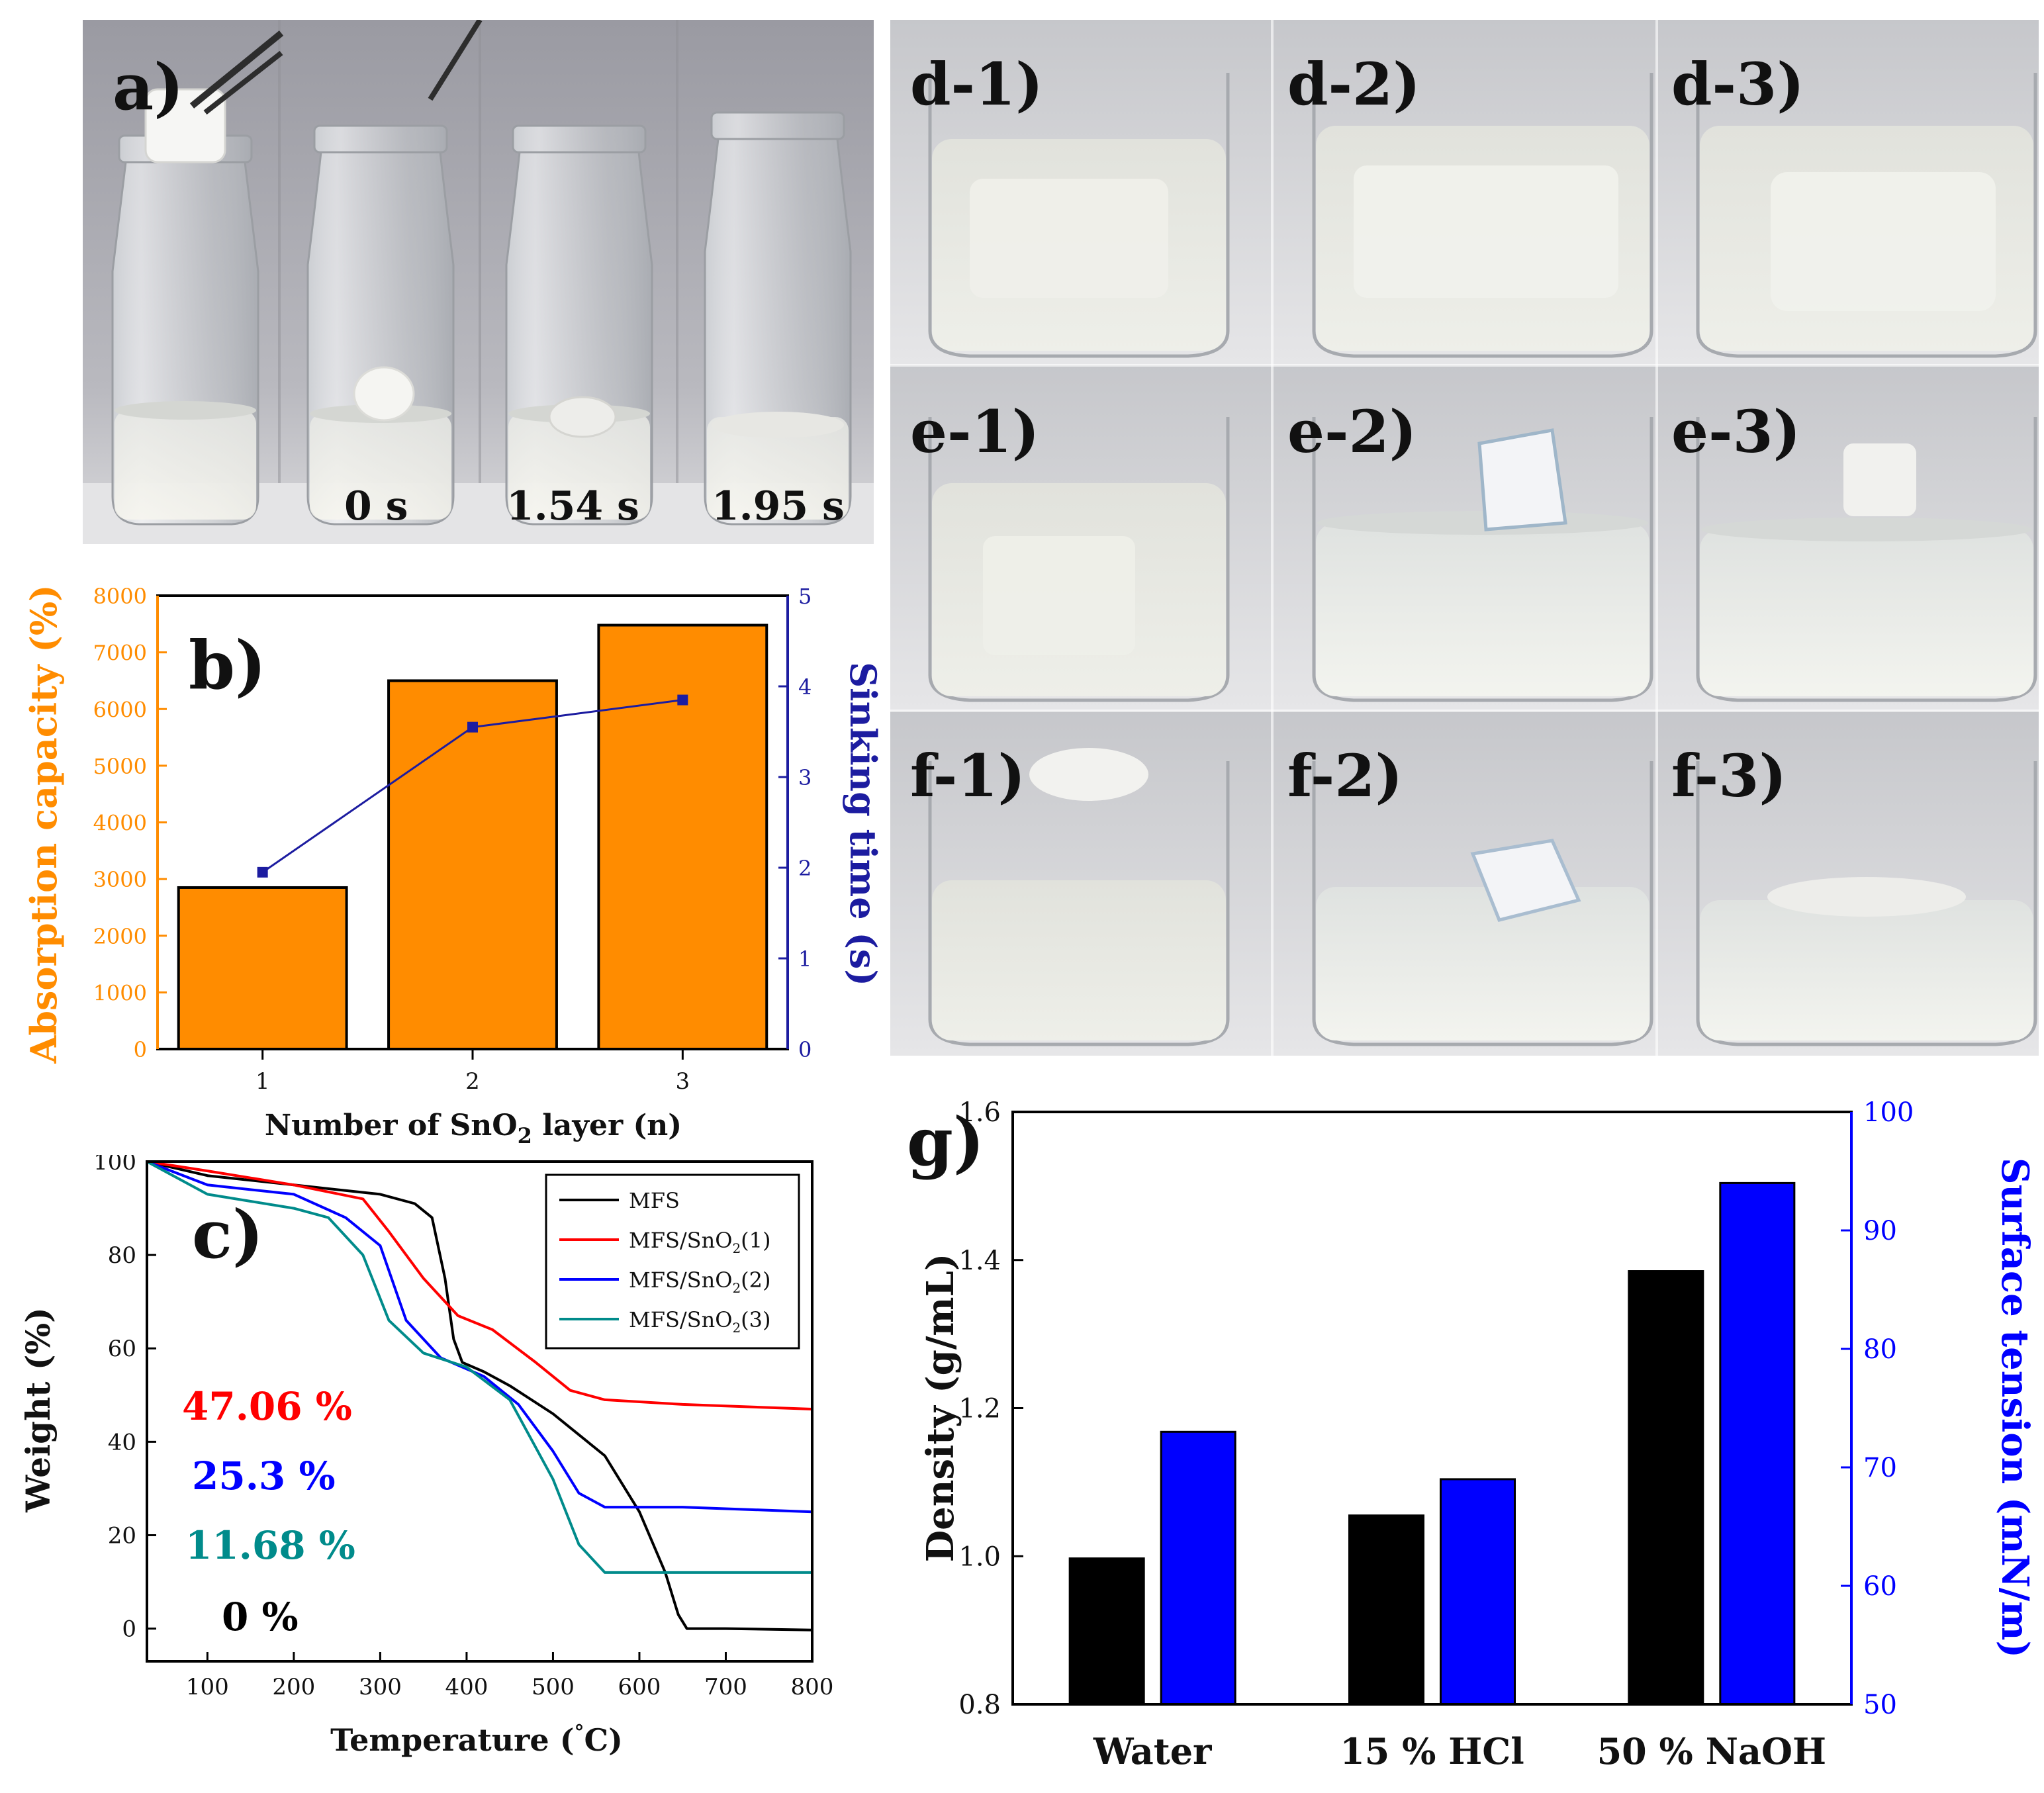  What do you see at coordinates (376, 506) in the screenshot?
I see `time-label-0s: 0 s` at bounding box center [376, 506].